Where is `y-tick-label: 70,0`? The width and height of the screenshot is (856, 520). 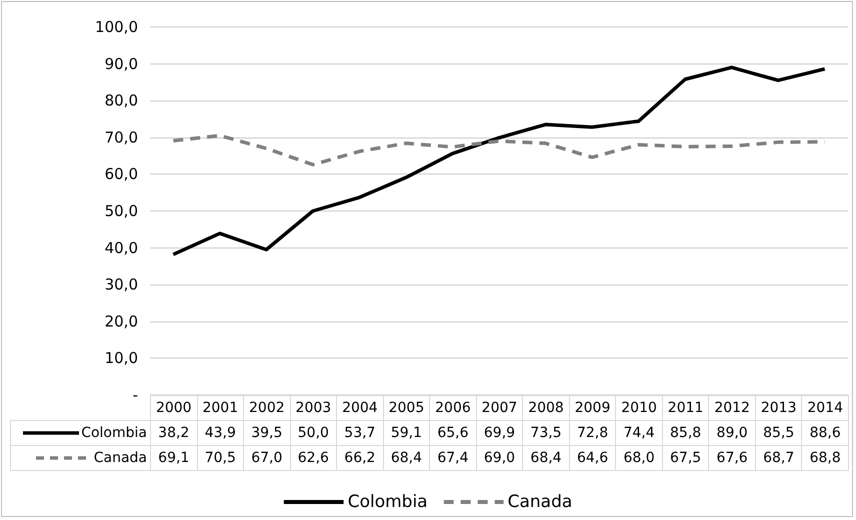 y-tick-label: 70,0 is located at coordinates (121, 137).